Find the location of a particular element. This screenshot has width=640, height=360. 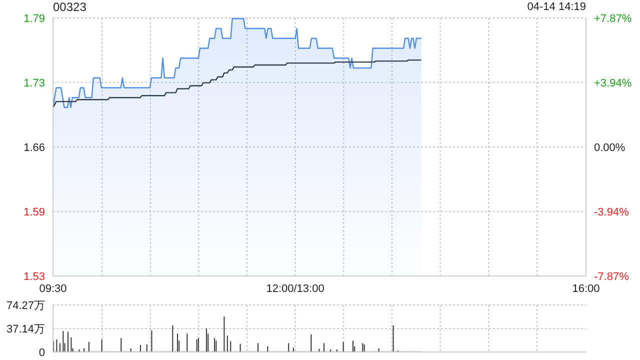

y-tick-label: 1.53 is located at coordinates (34, 277).